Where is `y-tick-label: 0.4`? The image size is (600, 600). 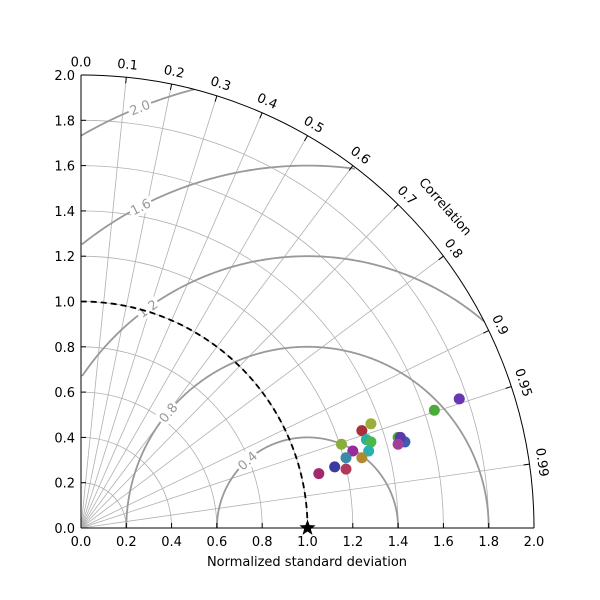
y-tick-label: 0.4 is located at coordinates (64, 438).